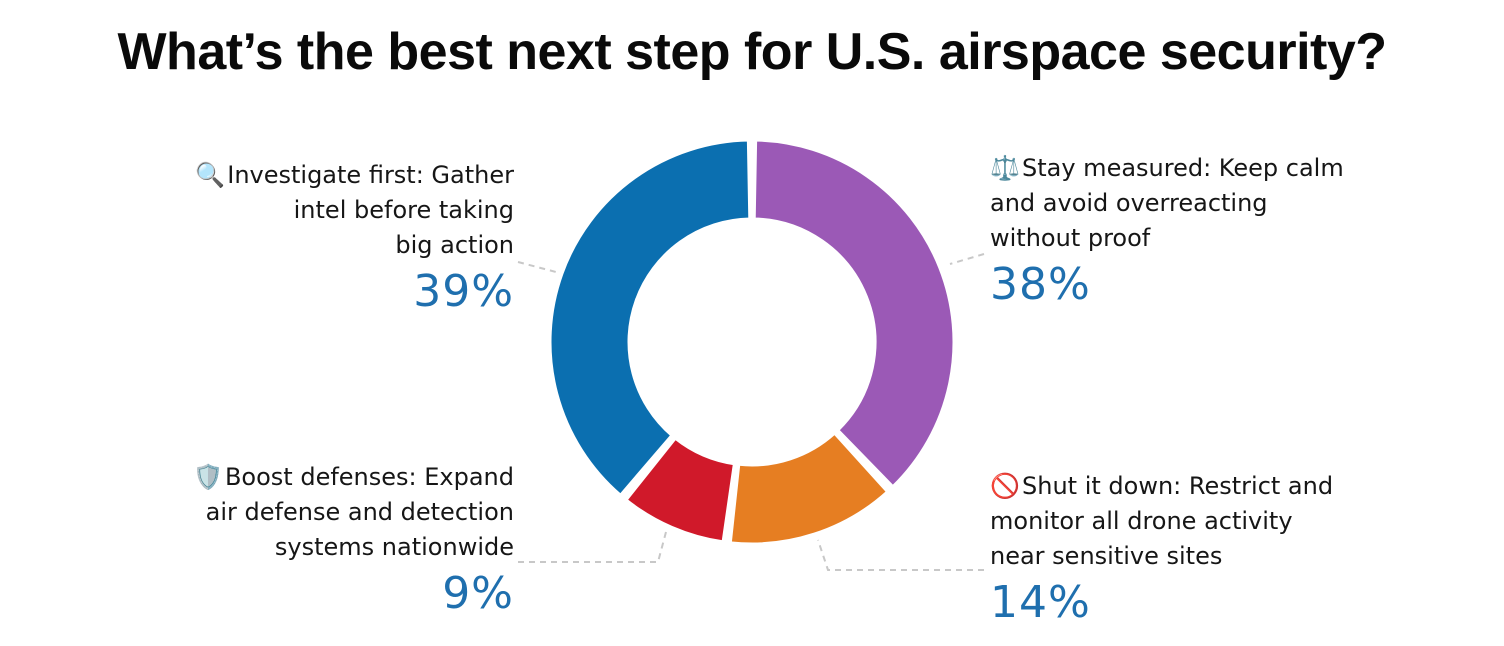  Describe the element at coordinates (1040, 284) in the screenshot. I see `pct-measured: 38%` at that location.